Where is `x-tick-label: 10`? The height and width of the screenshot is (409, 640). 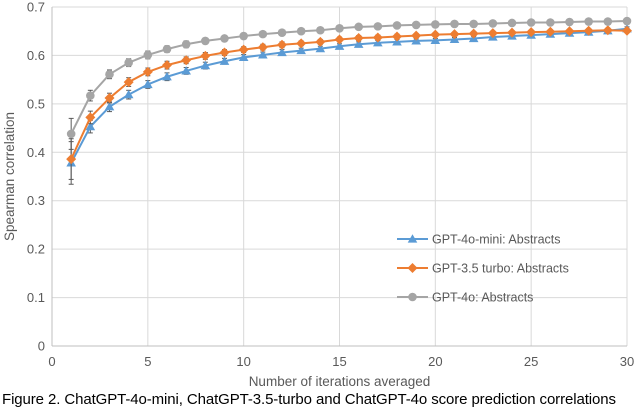 x-tick-label: 10 is located at coordinates (243, 361).